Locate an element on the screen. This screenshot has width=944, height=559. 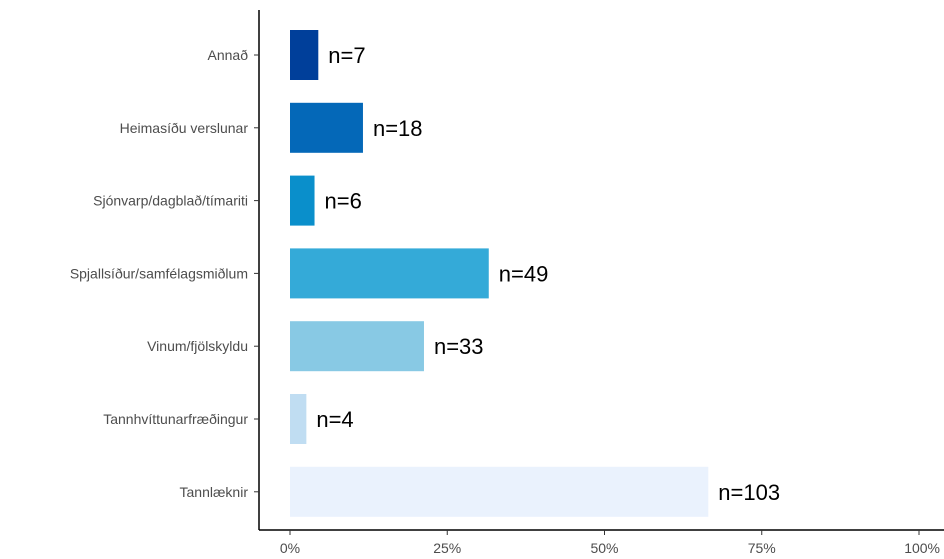
data-label: n=49 is located at coordinates (524, 273).